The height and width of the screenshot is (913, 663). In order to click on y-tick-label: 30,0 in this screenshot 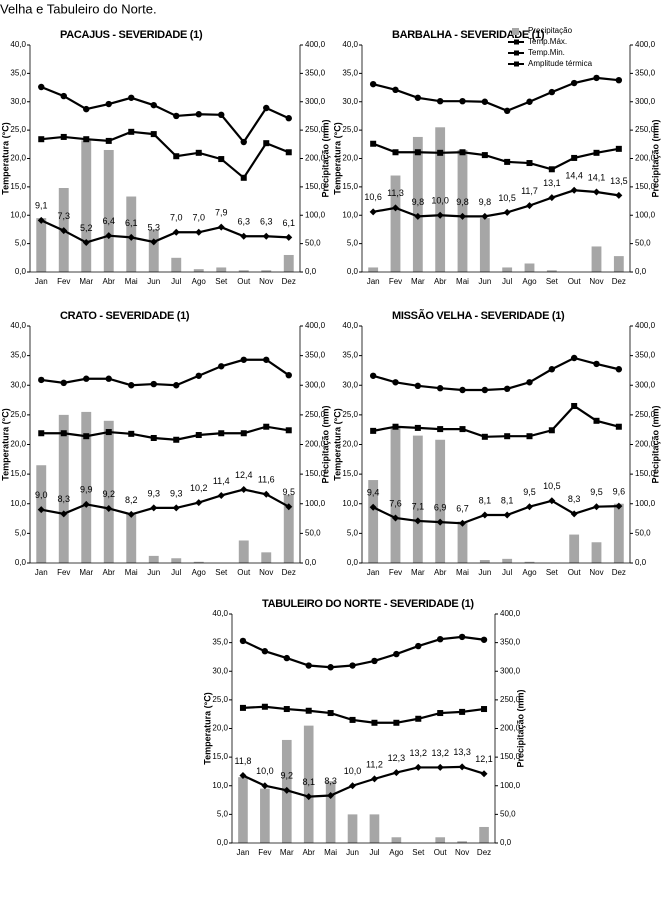, I will do `click(18, 384)`.